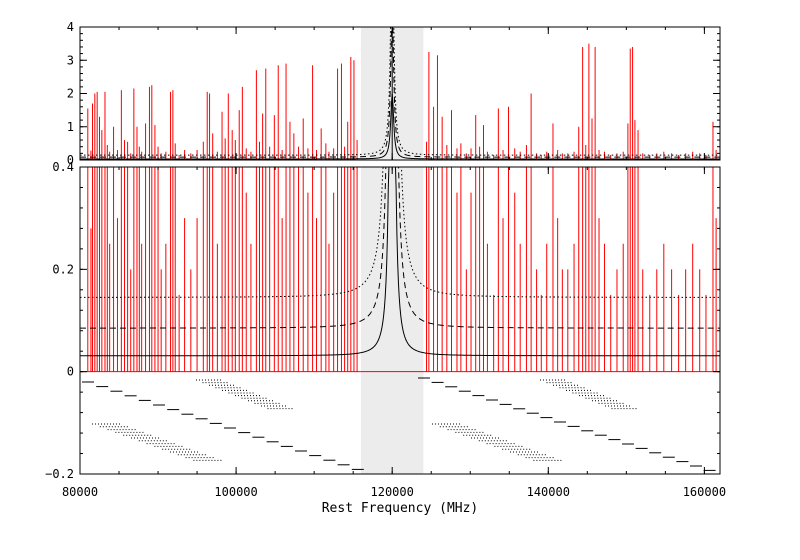  I want to click on x-axis-title: Rest Frequency (MHz), so click(400, 508).